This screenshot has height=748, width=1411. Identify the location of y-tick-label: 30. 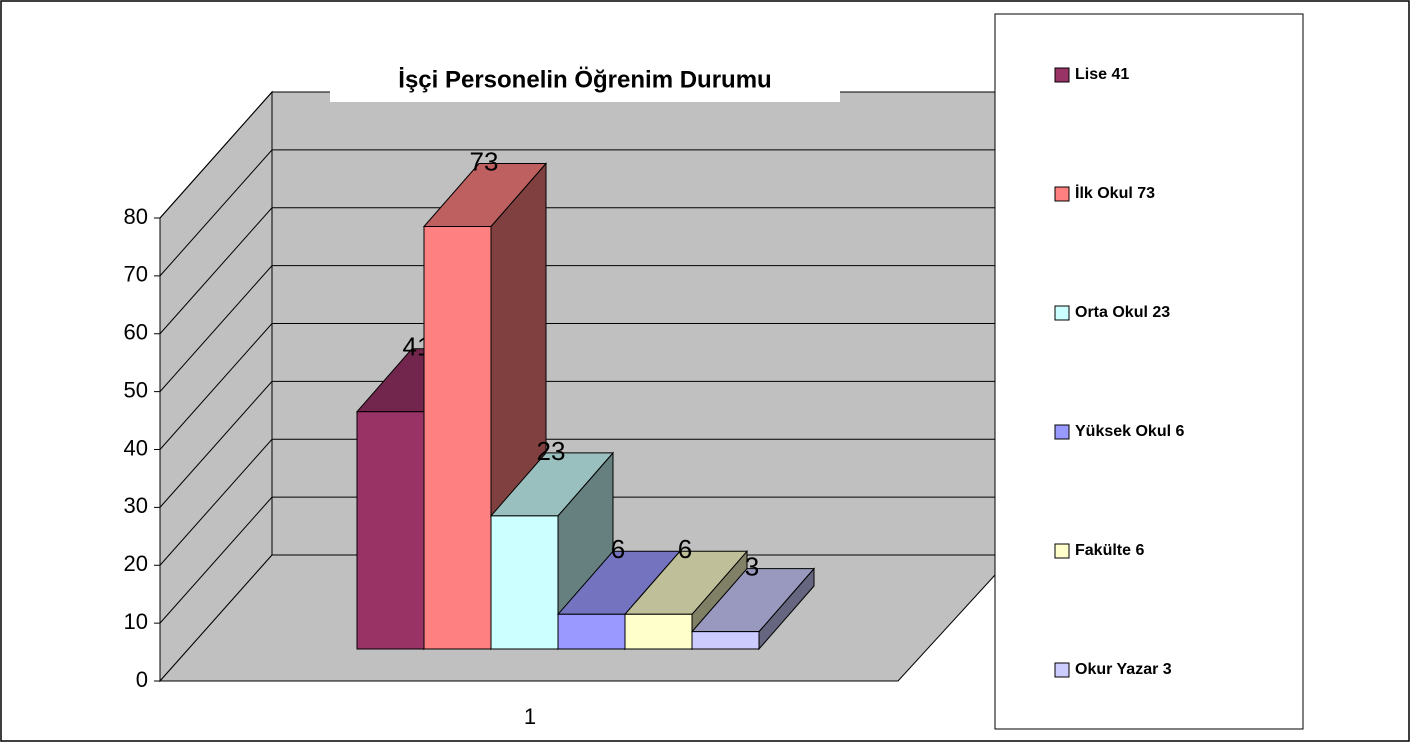
(136, 505).